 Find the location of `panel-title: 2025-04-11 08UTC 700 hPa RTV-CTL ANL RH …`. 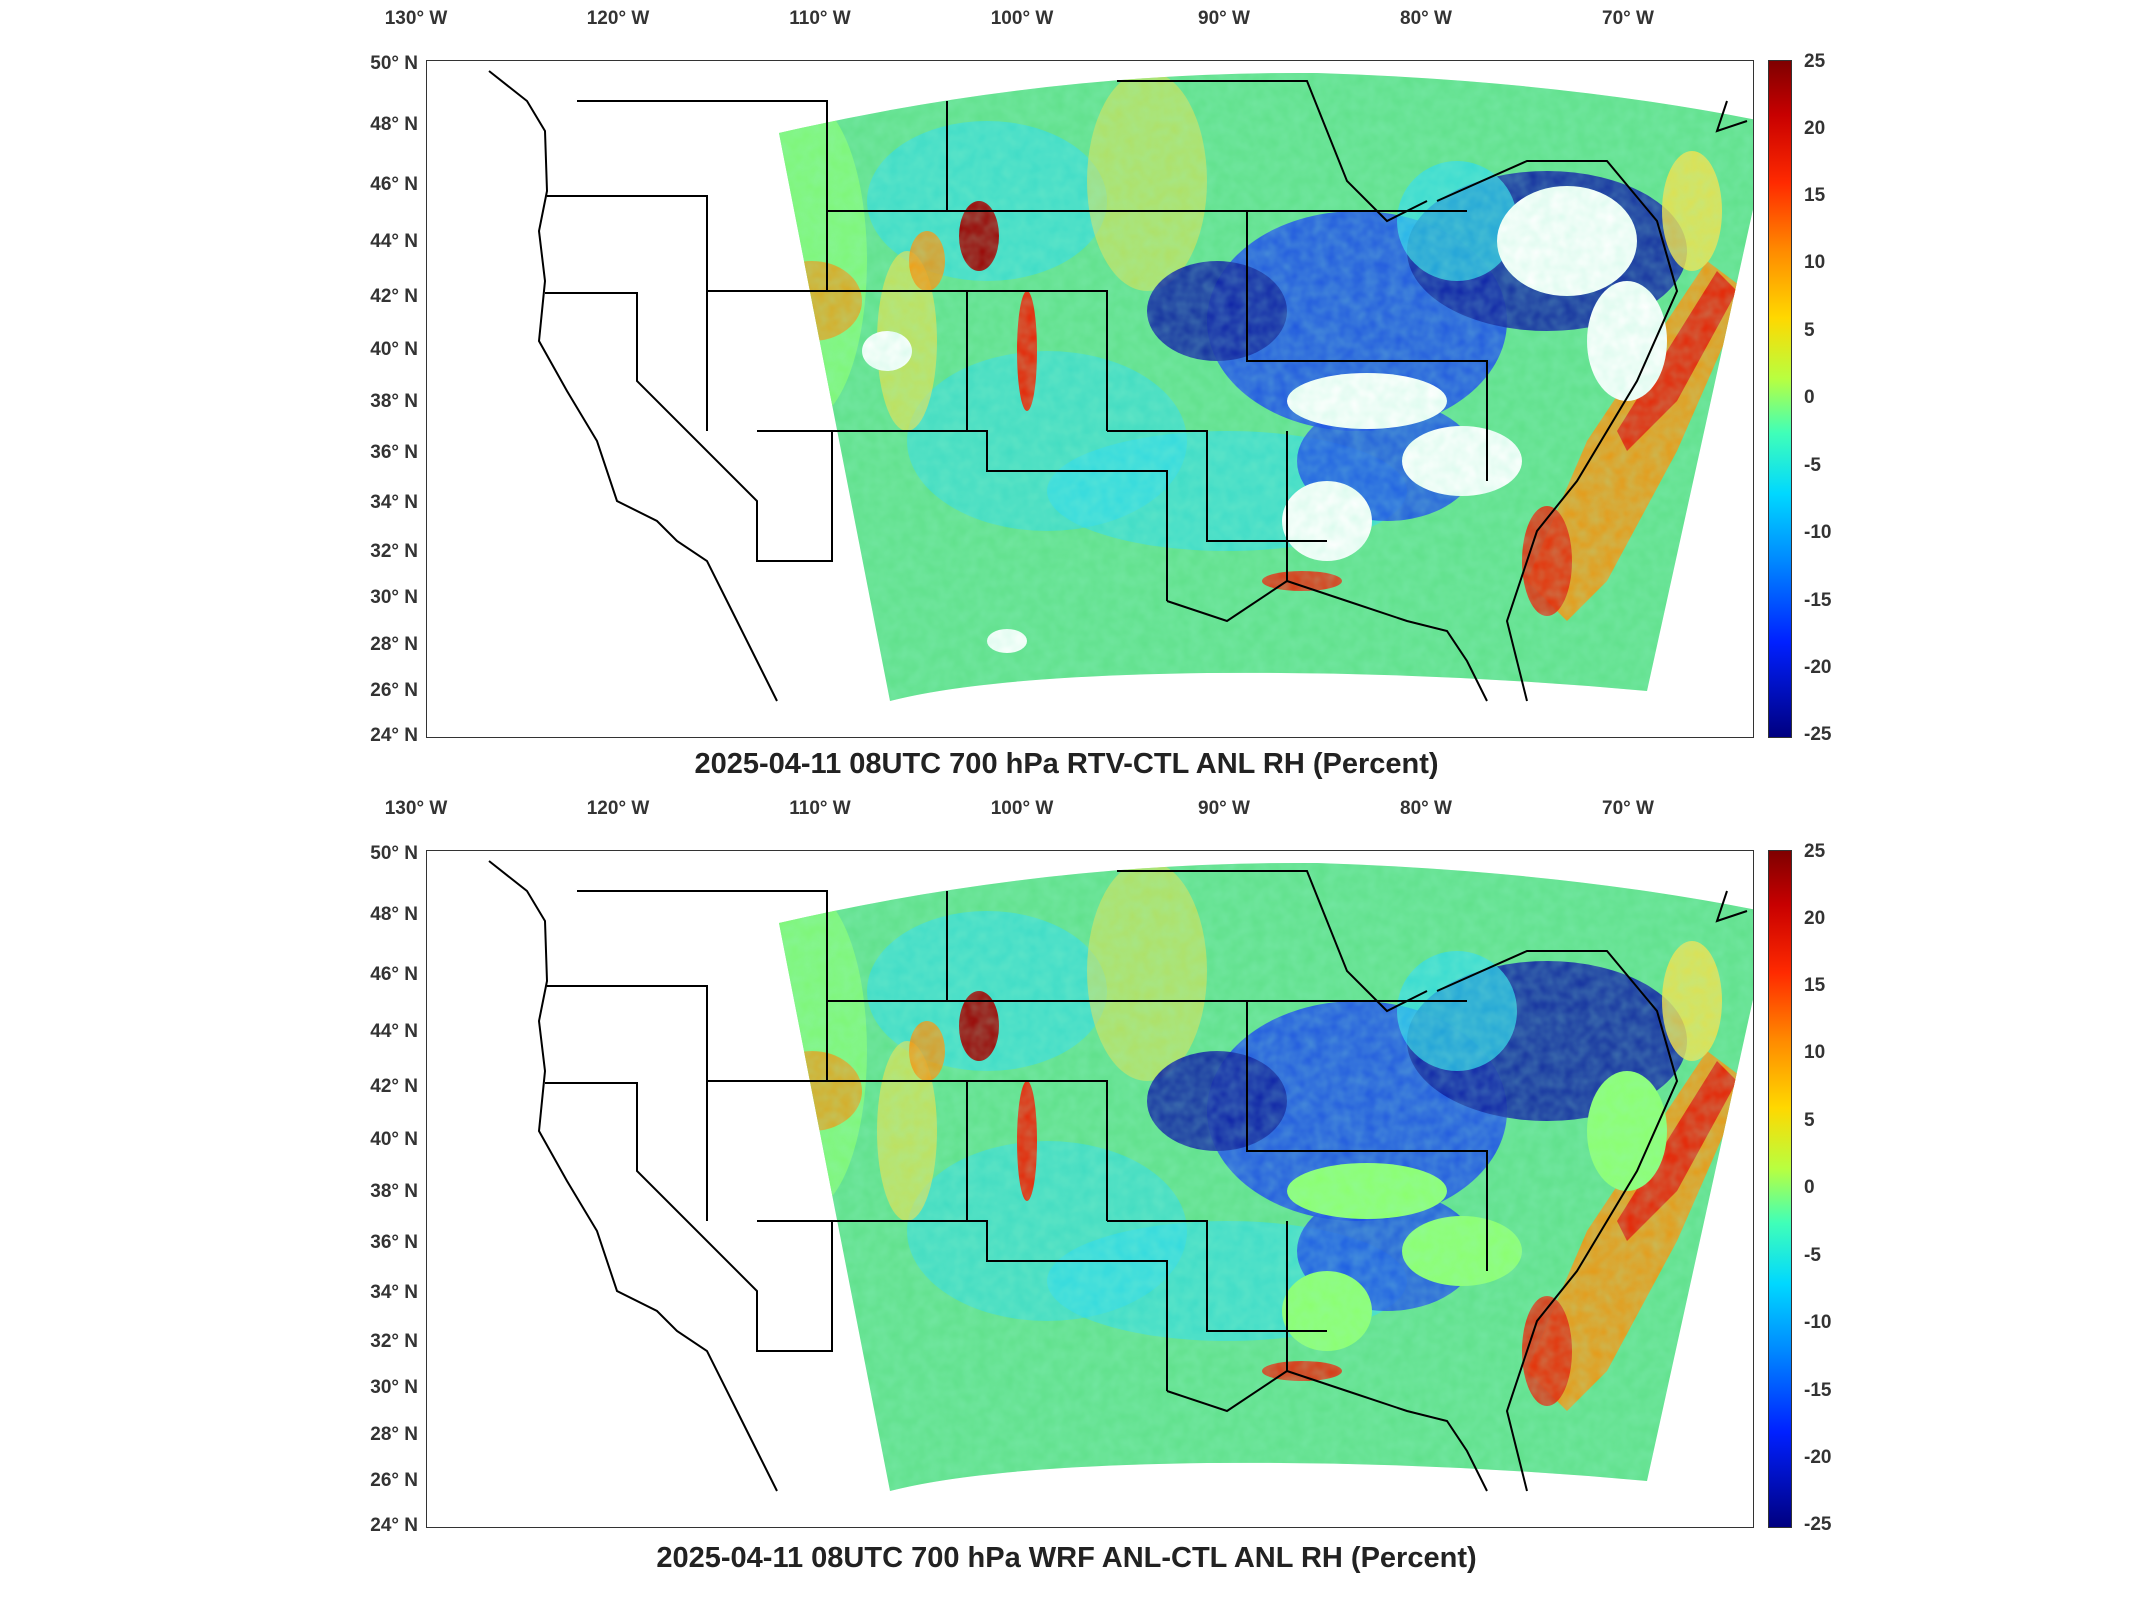

panel-title: 2025-04-11 08UTC 700 hPa RTV-CTL ANL RH … is located at coordinates (1066, 764).